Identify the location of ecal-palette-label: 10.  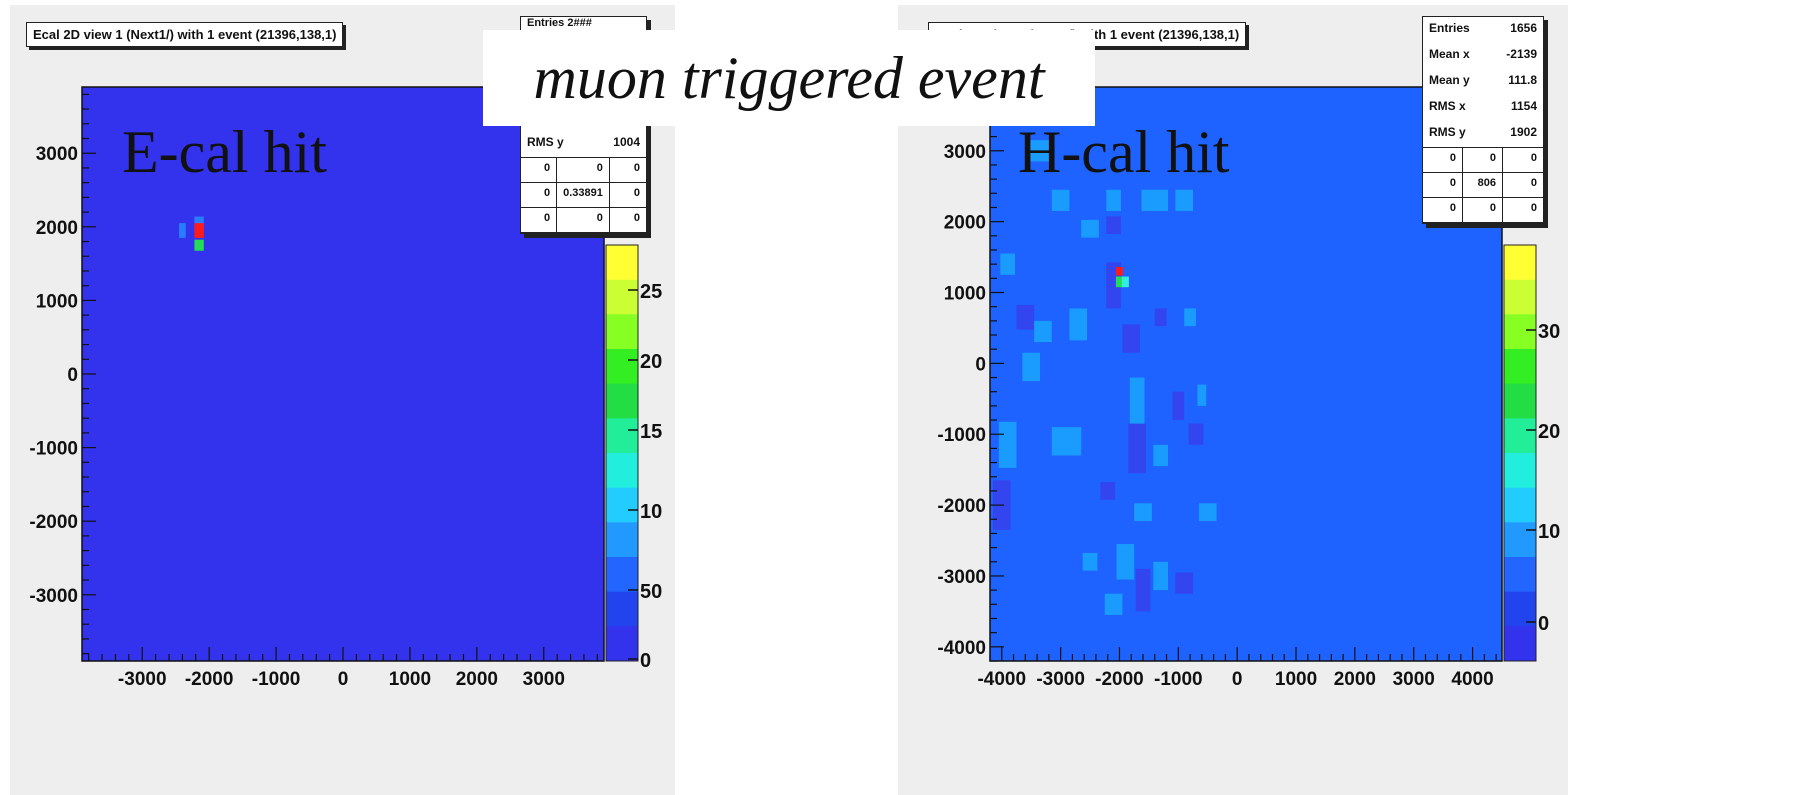
(651, 512).